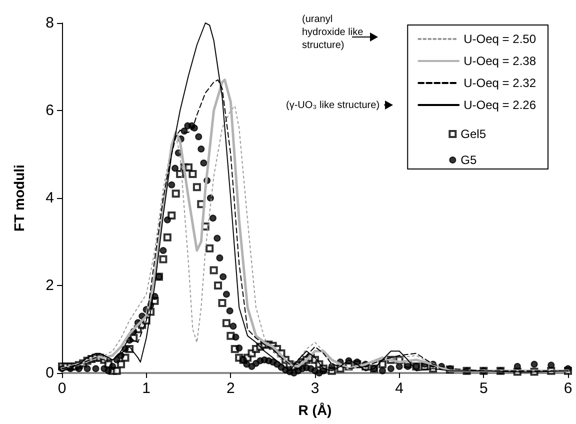 Image resolution: width=576 pixels, height=424 pixels. I want to click on annotation: (uranyl hydroxide like structure), so click(334, 32).